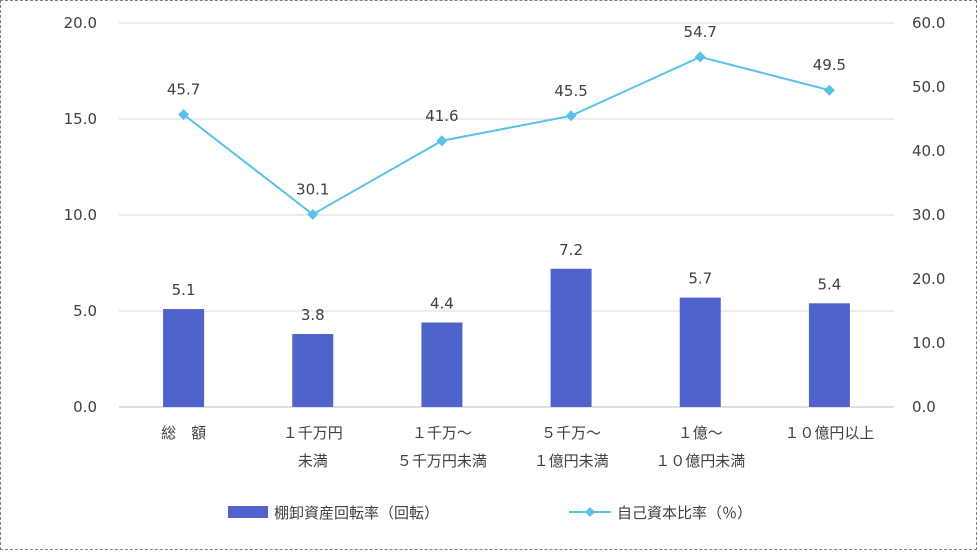 The width and height of the screenshot is (977, 553). Describe the element at coordinates (700, 32) in the screenshot. I see `line-data-label: 54.7` at that location.